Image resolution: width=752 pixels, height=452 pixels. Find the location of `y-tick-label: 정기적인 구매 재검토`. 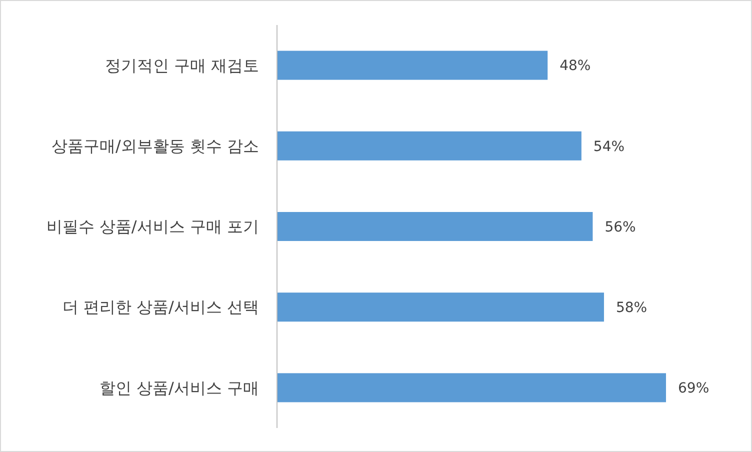

y-tick-label: 정기적인 구매 재검토 is located at coordinates (181, 65).